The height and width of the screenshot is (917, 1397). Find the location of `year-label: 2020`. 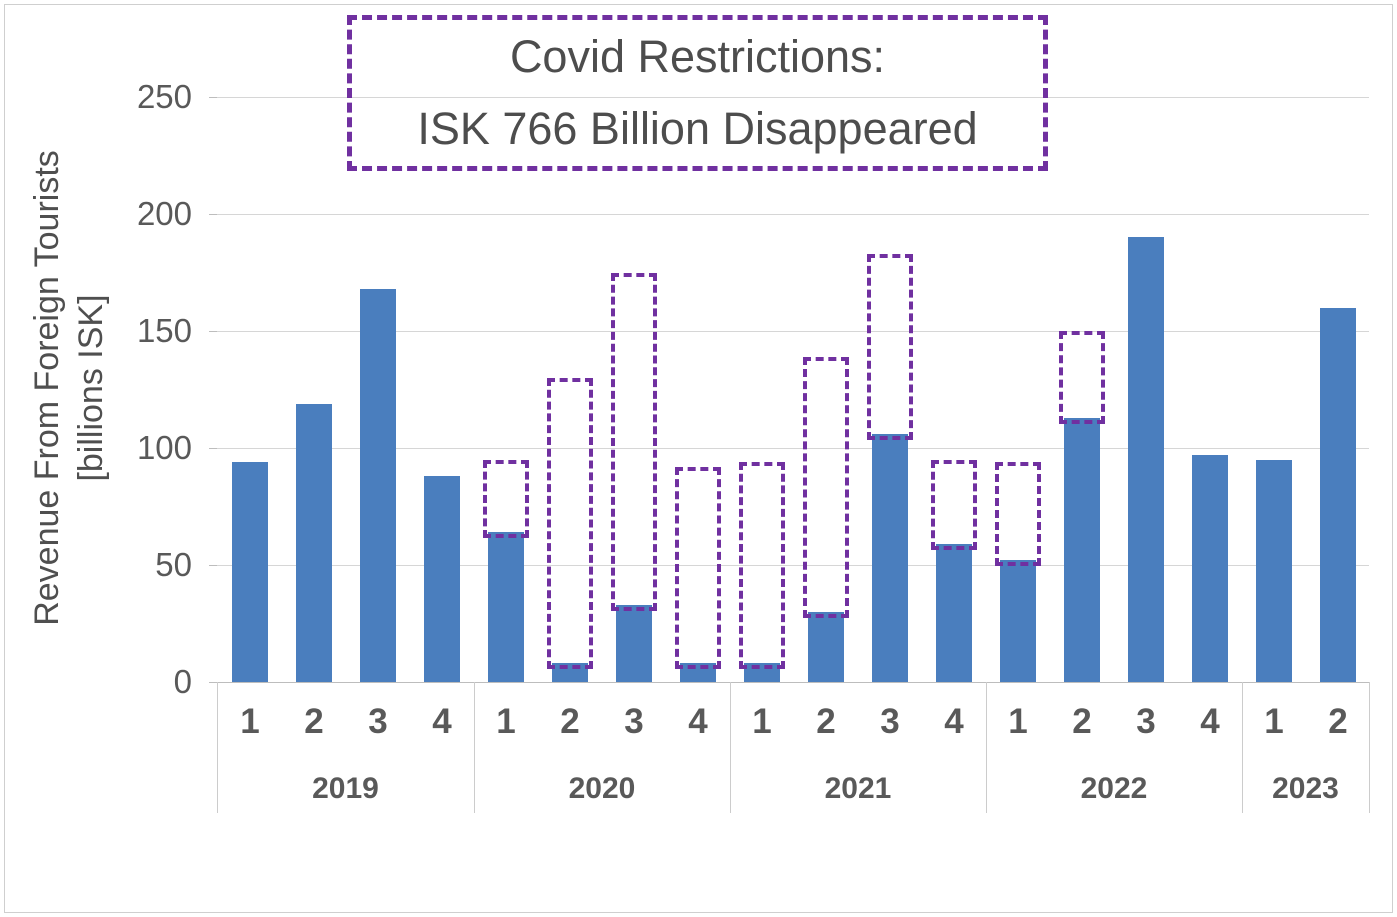

year-label: 2020 is located at coordinates (602, 788).